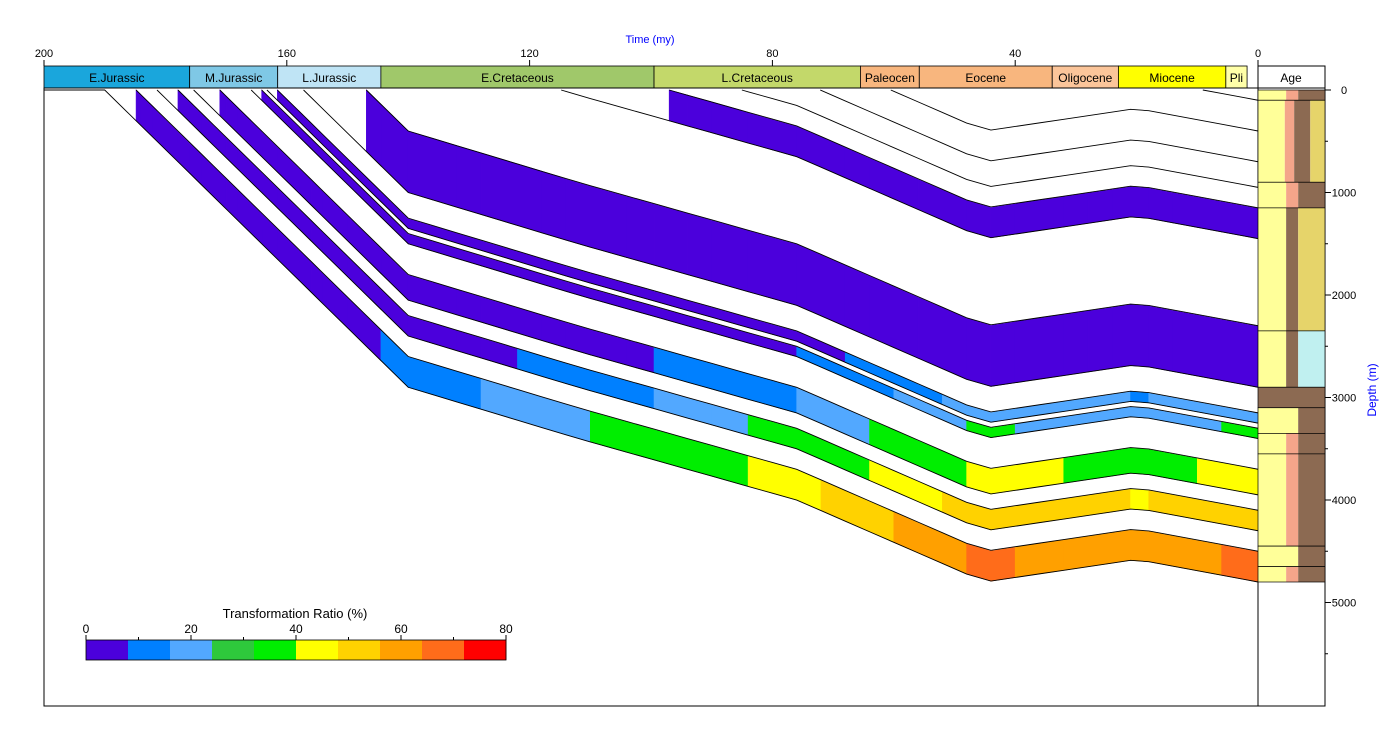  What do you see at coordinates (1291, 574) in the screenshot?
I see `lithology-band-frame` at bounding box center [1291, 574].